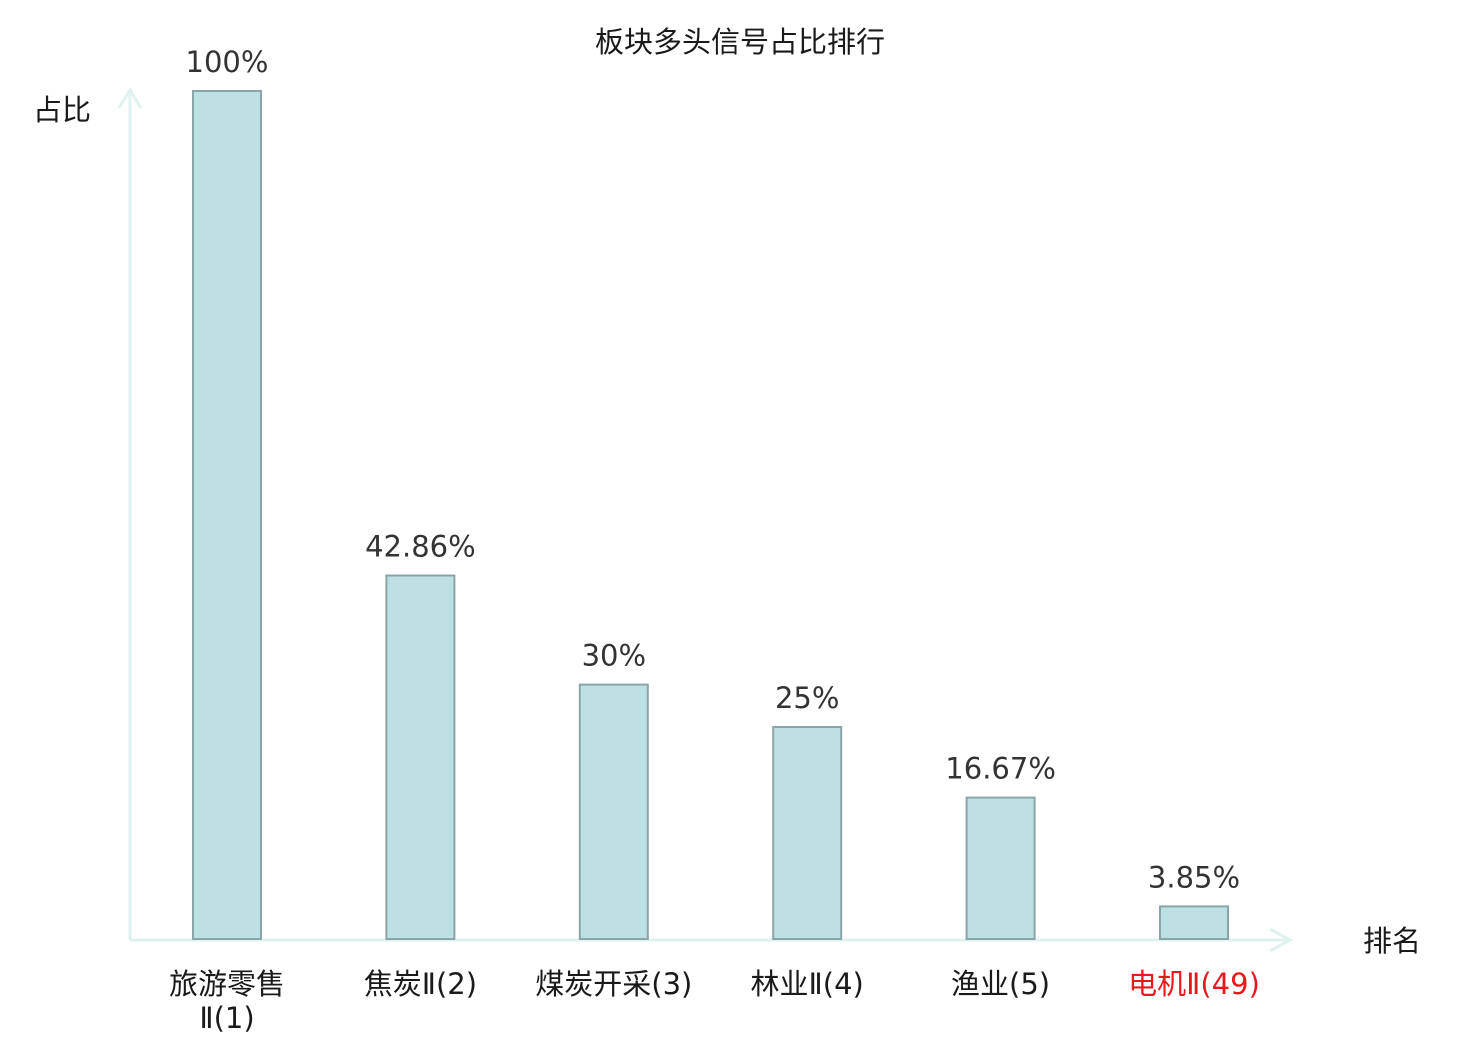  What do you see at coordinates (1392, 941) in the screenshot?
I see `x-axis-label: 排名` at bounding box center [1392, 941].